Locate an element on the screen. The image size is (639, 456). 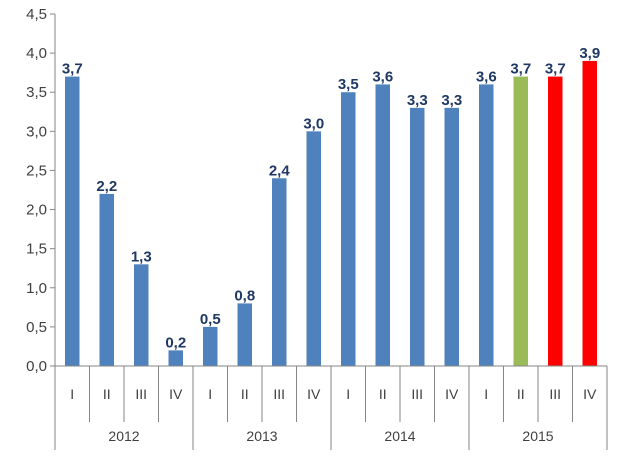
y-tick-label: 0,5 is located at coordinates (36, 327).